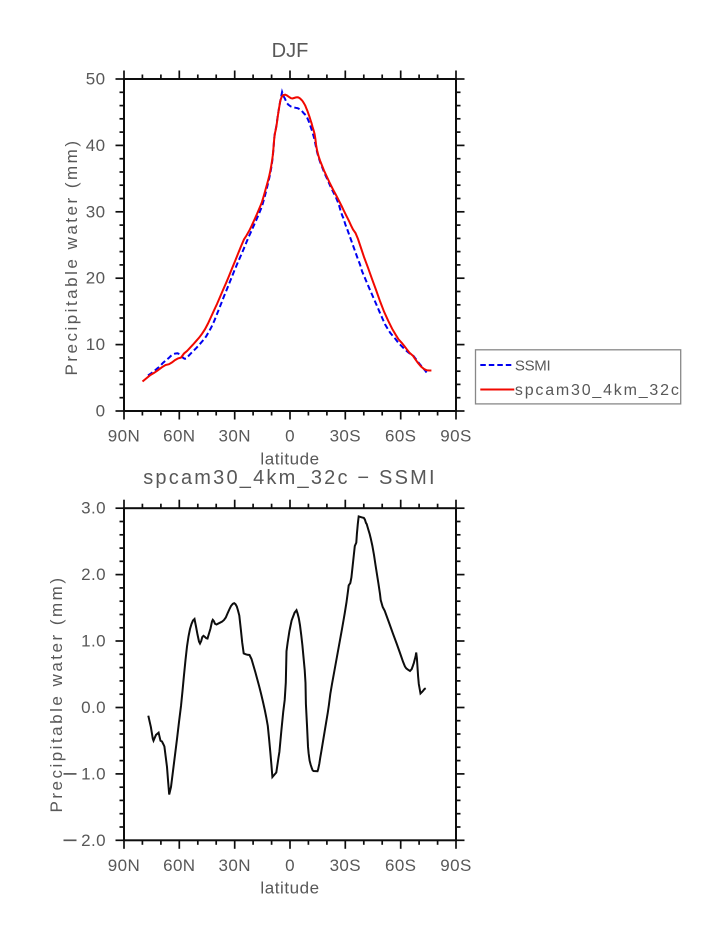 The image size is (723, 935). Describe the element at coordinates (96, 211) in the screenshot. I see `svg-text: 30` at that location.